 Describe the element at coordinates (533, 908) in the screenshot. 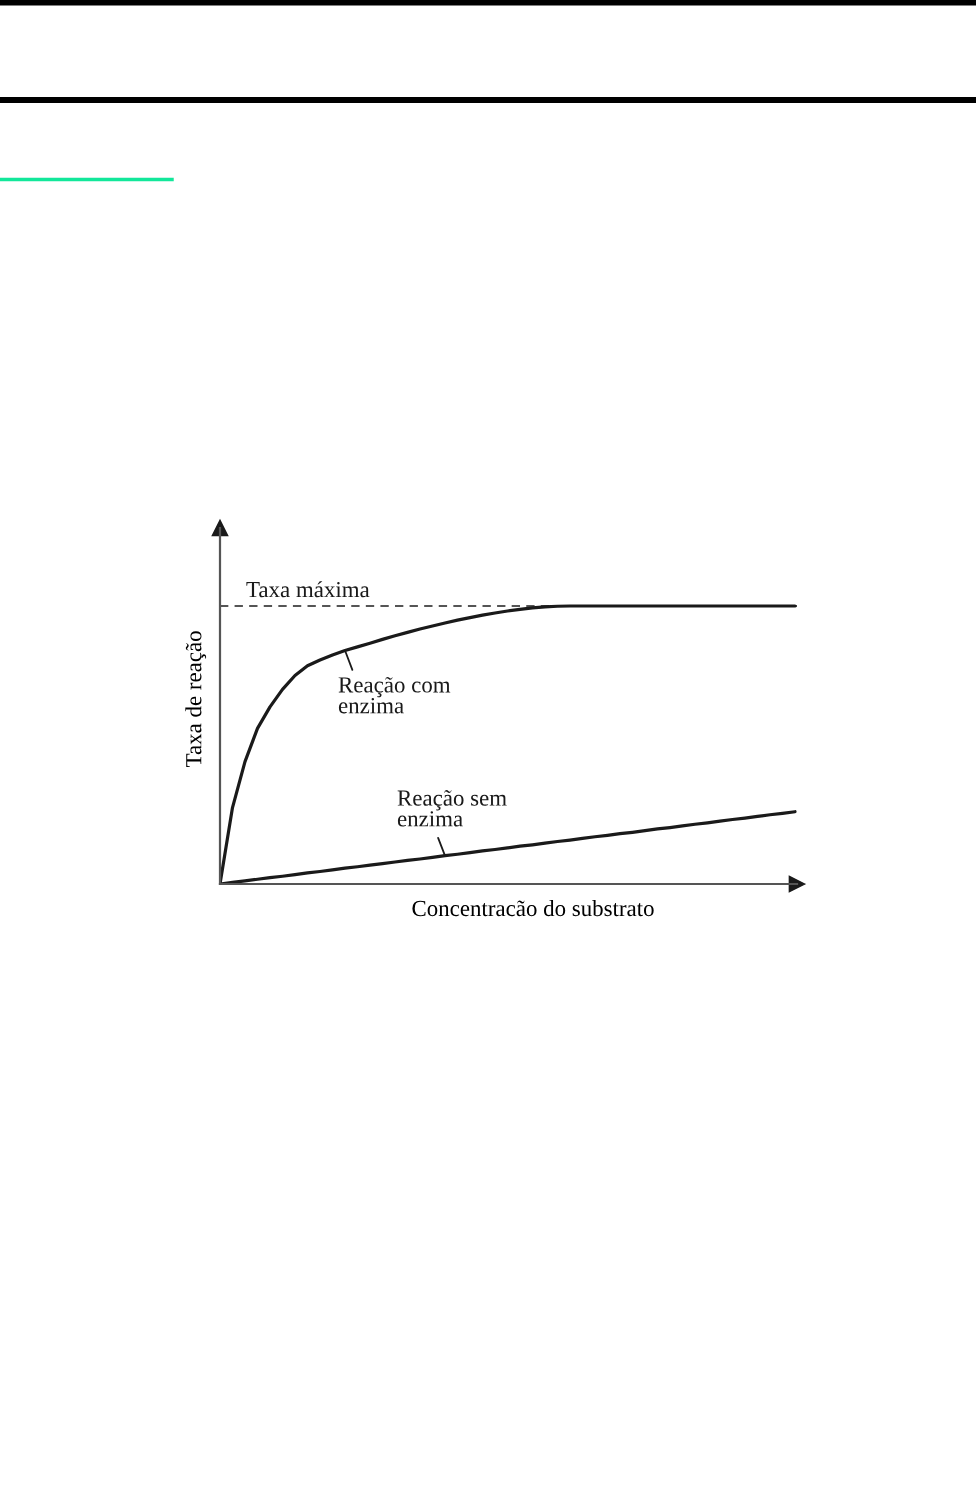

I see `x-axis-title: Concentracão do substrato` at that location.